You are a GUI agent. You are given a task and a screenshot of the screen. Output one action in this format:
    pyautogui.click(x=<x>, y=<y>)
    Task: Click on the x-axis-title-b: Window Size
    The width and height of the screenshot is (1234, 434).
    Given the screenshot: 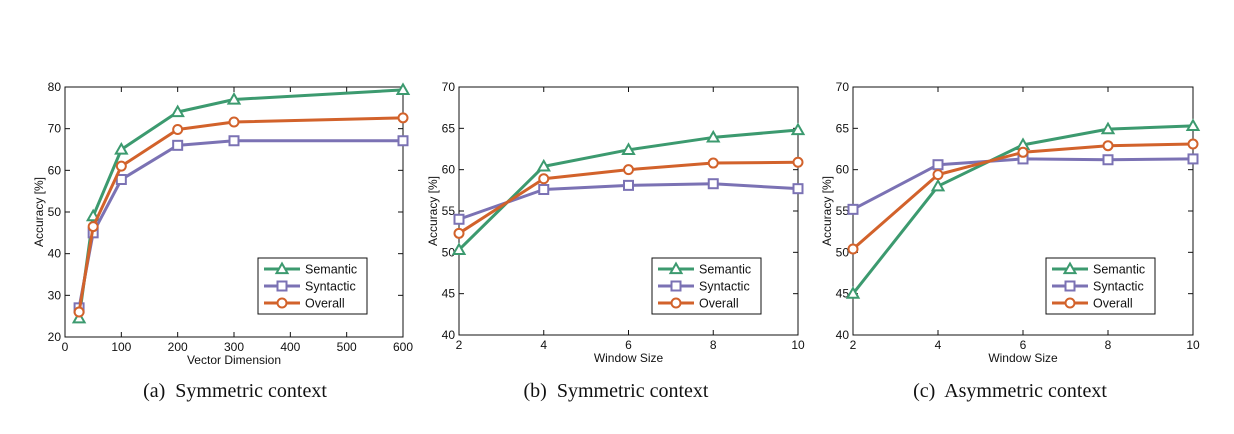 What is the action you would take?
    pyautogui.click(x=629, y=358)
    